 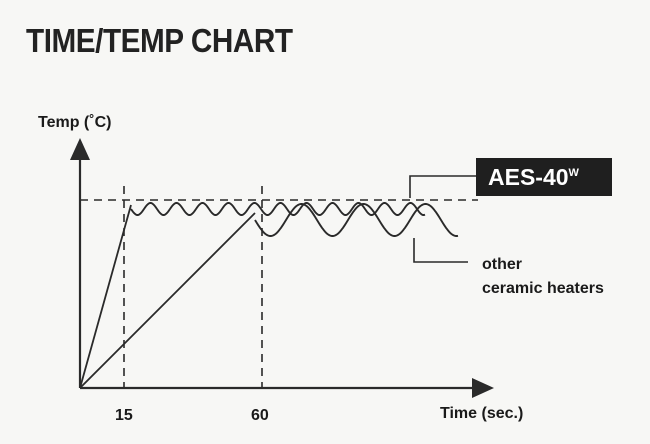 What do you see at coordinates (543, 288) in the screenshot?
I see `series-label-other-line2: ceramic heaters` at bounding box center [543, 288].